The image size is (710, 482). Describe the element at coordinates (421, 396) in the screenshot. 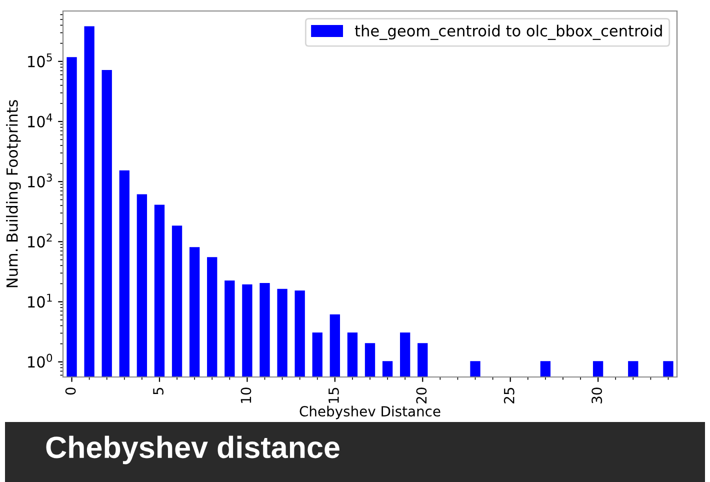

I see `x-tick-label: 20` at that location.